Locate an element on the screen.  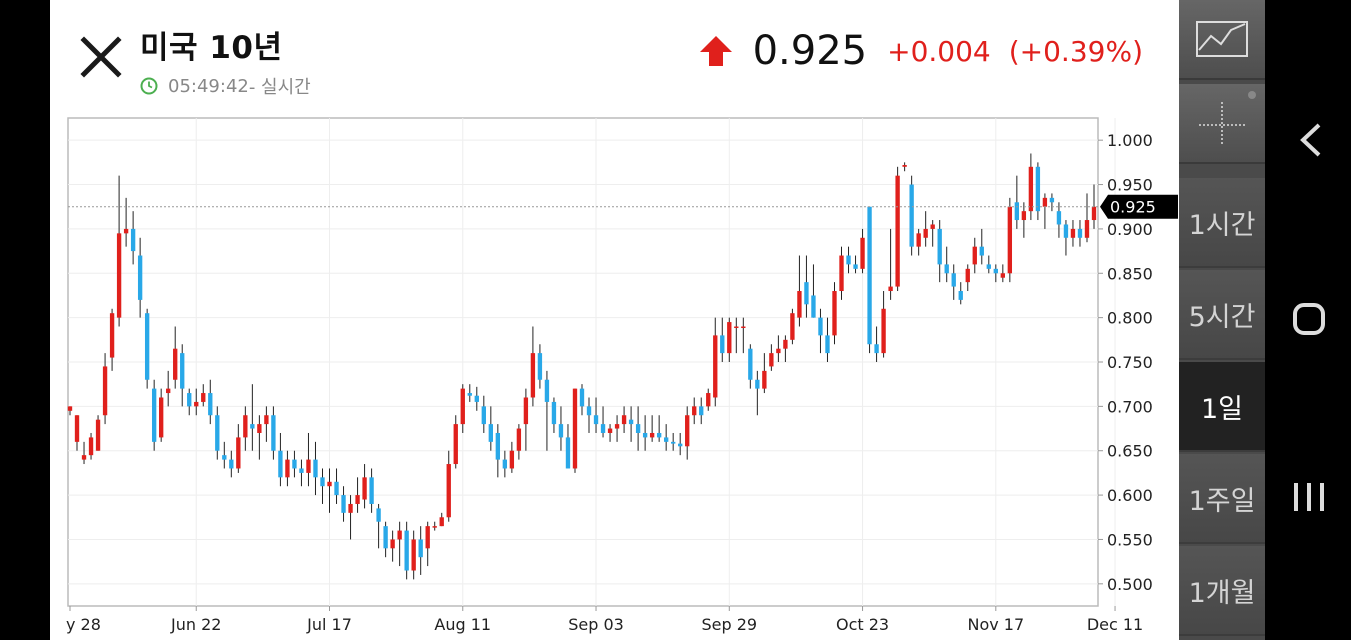
chart-type-icon is located at coordinates (1222, 39).